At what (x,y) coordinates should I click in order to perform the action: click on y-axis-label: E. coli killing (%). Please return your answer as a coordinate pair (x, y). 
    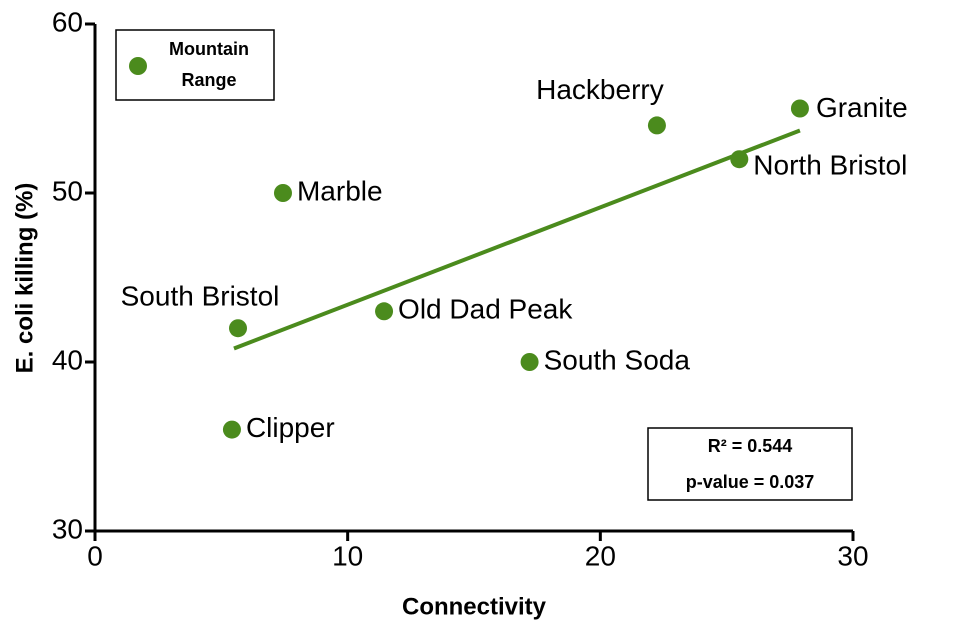
    Looking at the image, I should click on (24, 278).